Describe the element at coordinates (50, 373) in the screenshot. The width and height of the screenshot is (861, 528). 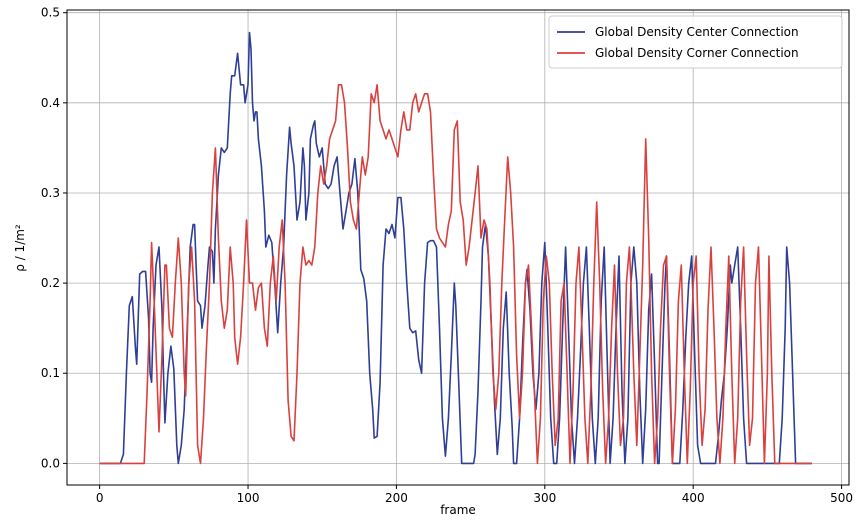
I see `y-tick-label: 0.1` at that location.